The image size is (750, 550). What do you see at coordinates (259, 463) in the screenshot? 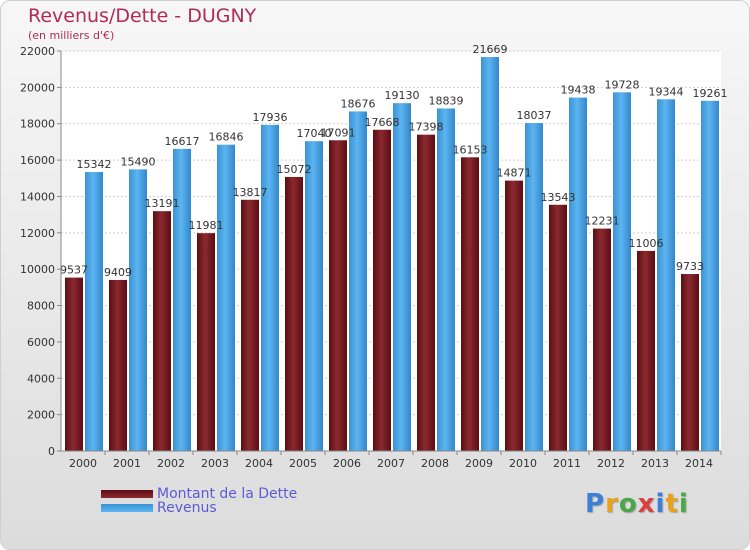
I see `x-tick-label: 2004` at bounding box center [259, 463].